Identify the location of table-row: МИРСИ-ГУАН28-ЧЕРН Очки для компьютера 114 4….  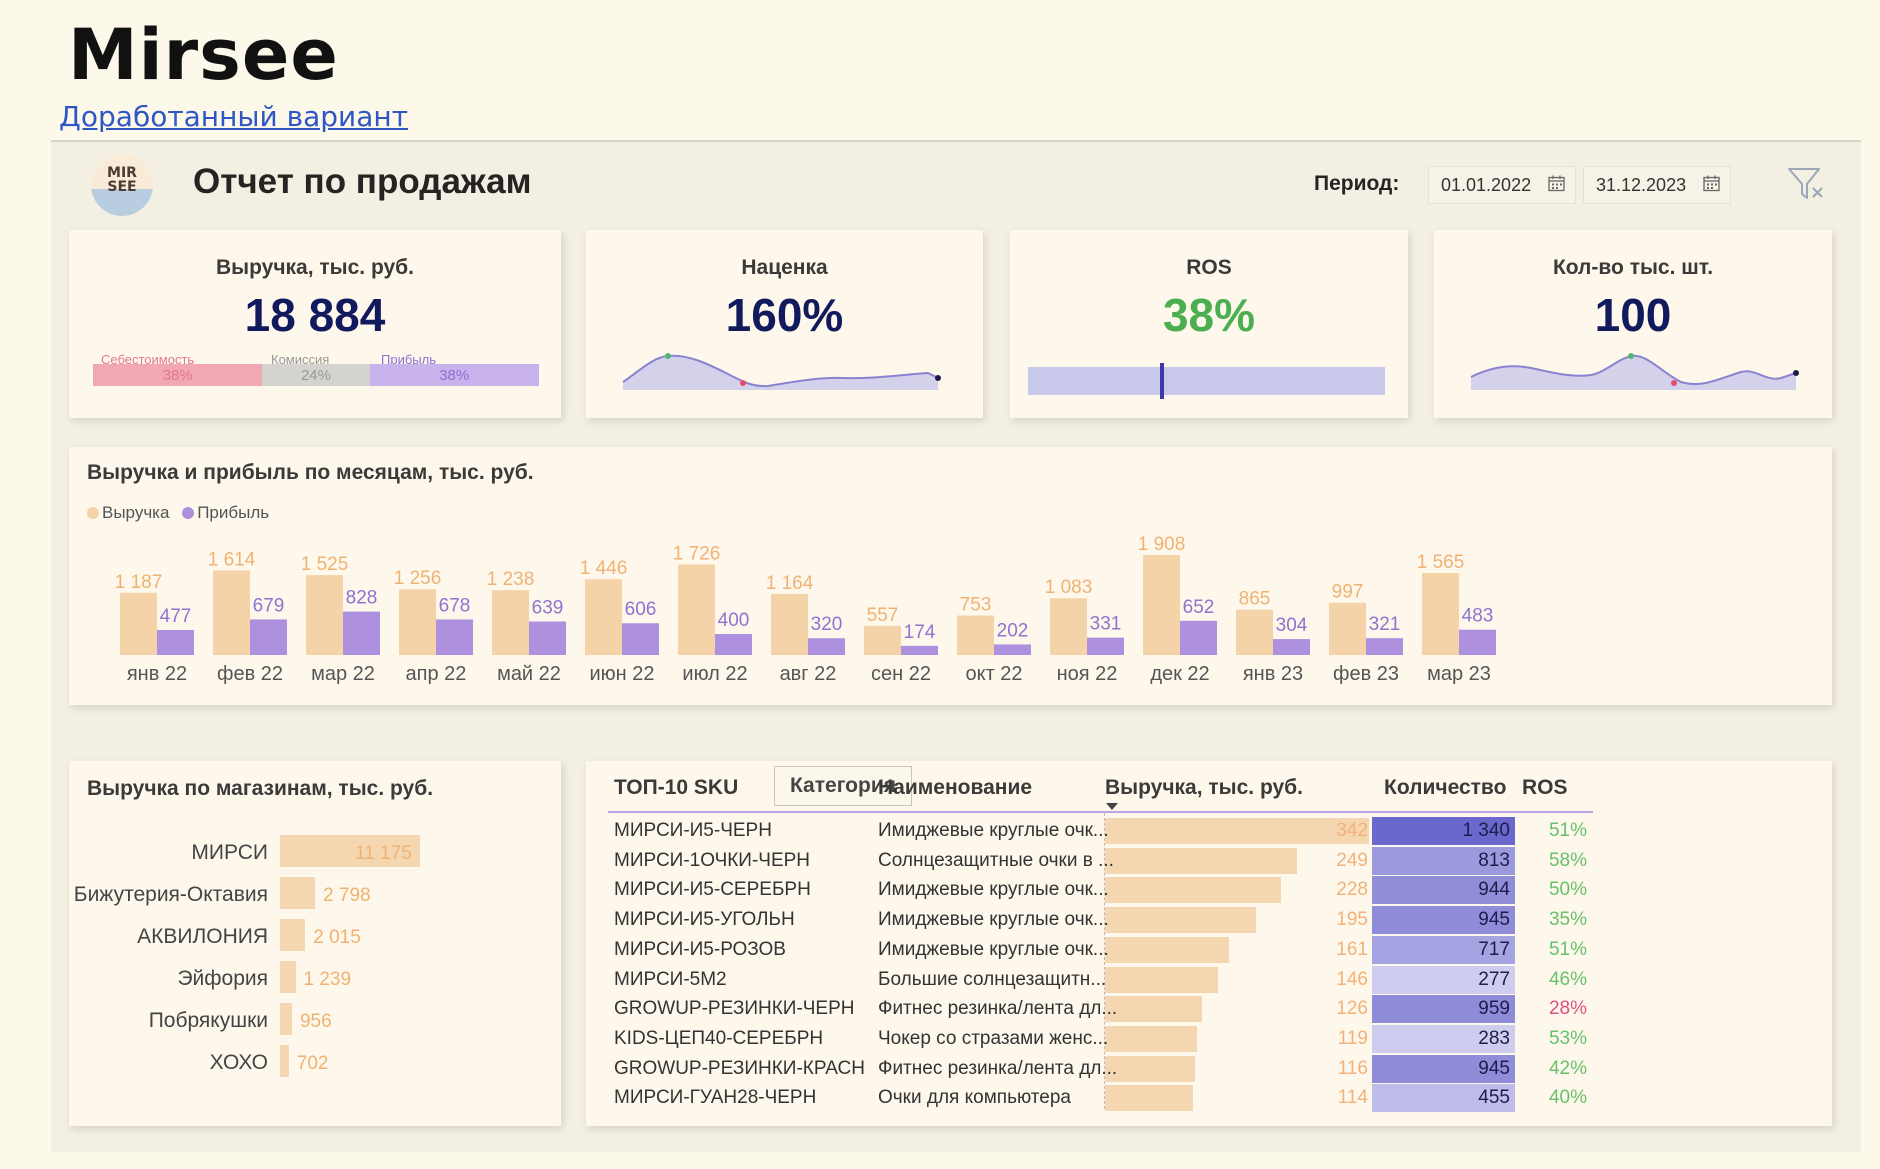
(1186, 1098).